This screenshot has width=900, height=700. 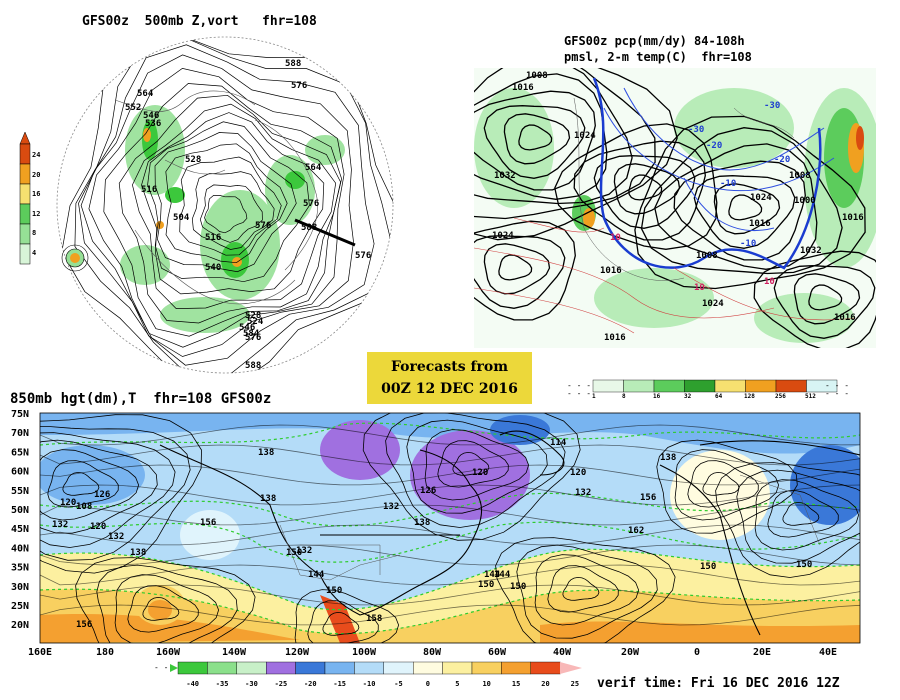 I want to click on contour-label: 564, so click(x=145, y=94).